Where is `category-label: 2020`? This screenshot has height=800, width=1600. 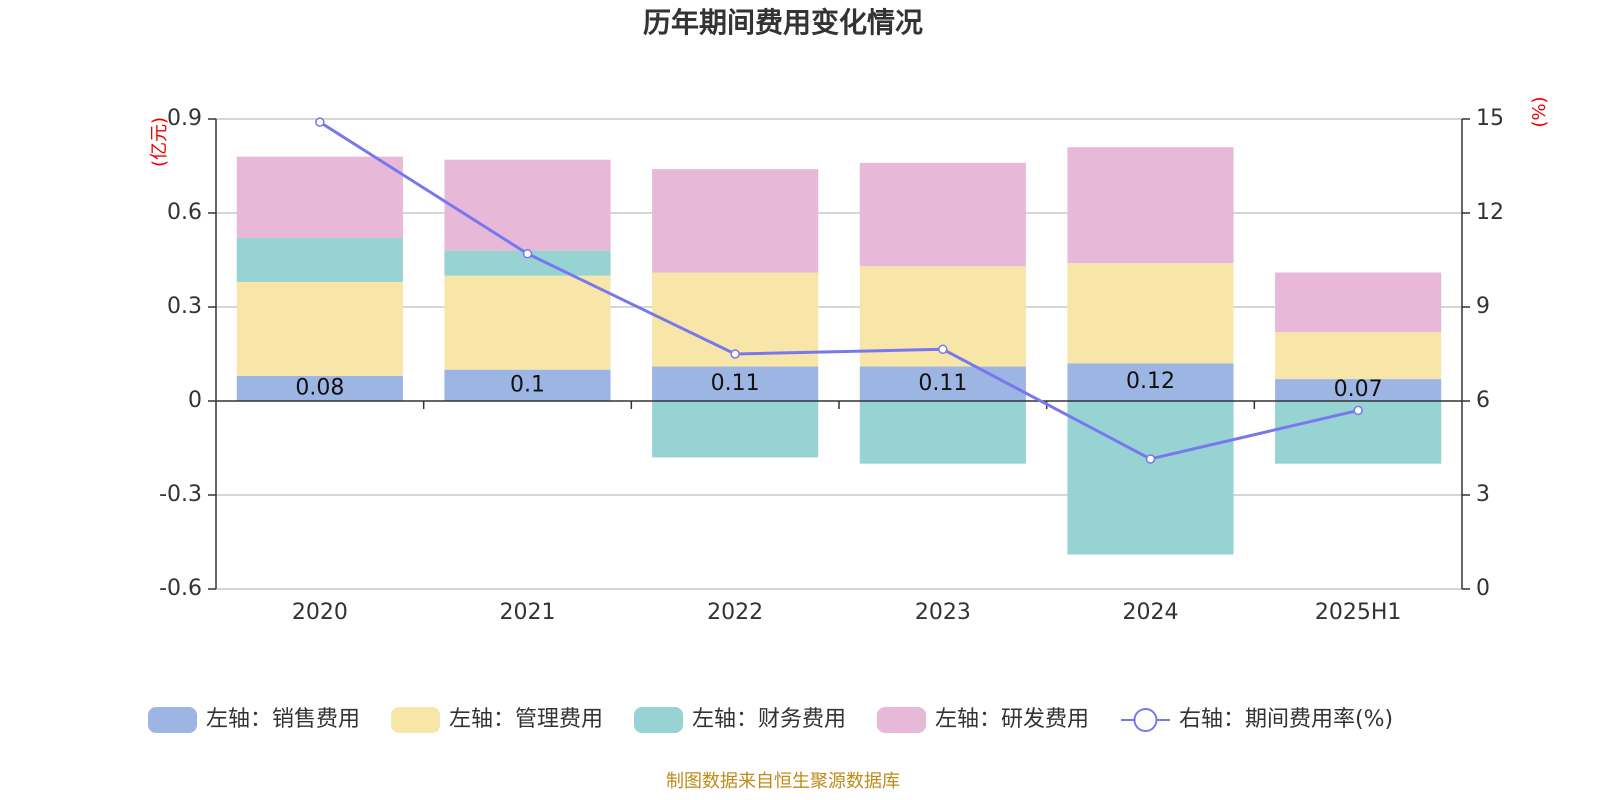 category-label: 2020 is located at coordinates (320, 612).